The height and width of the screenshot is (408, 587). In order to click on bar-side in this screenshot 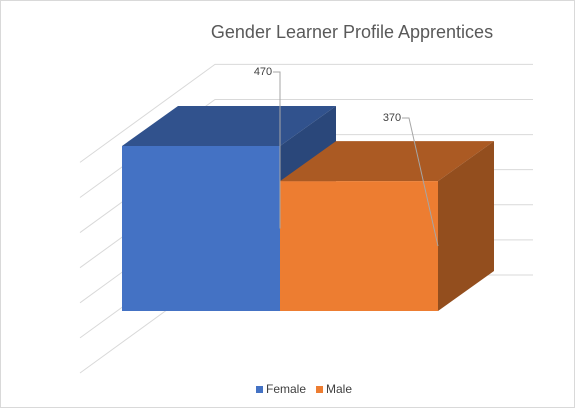, I will do `click(466, 226)`.